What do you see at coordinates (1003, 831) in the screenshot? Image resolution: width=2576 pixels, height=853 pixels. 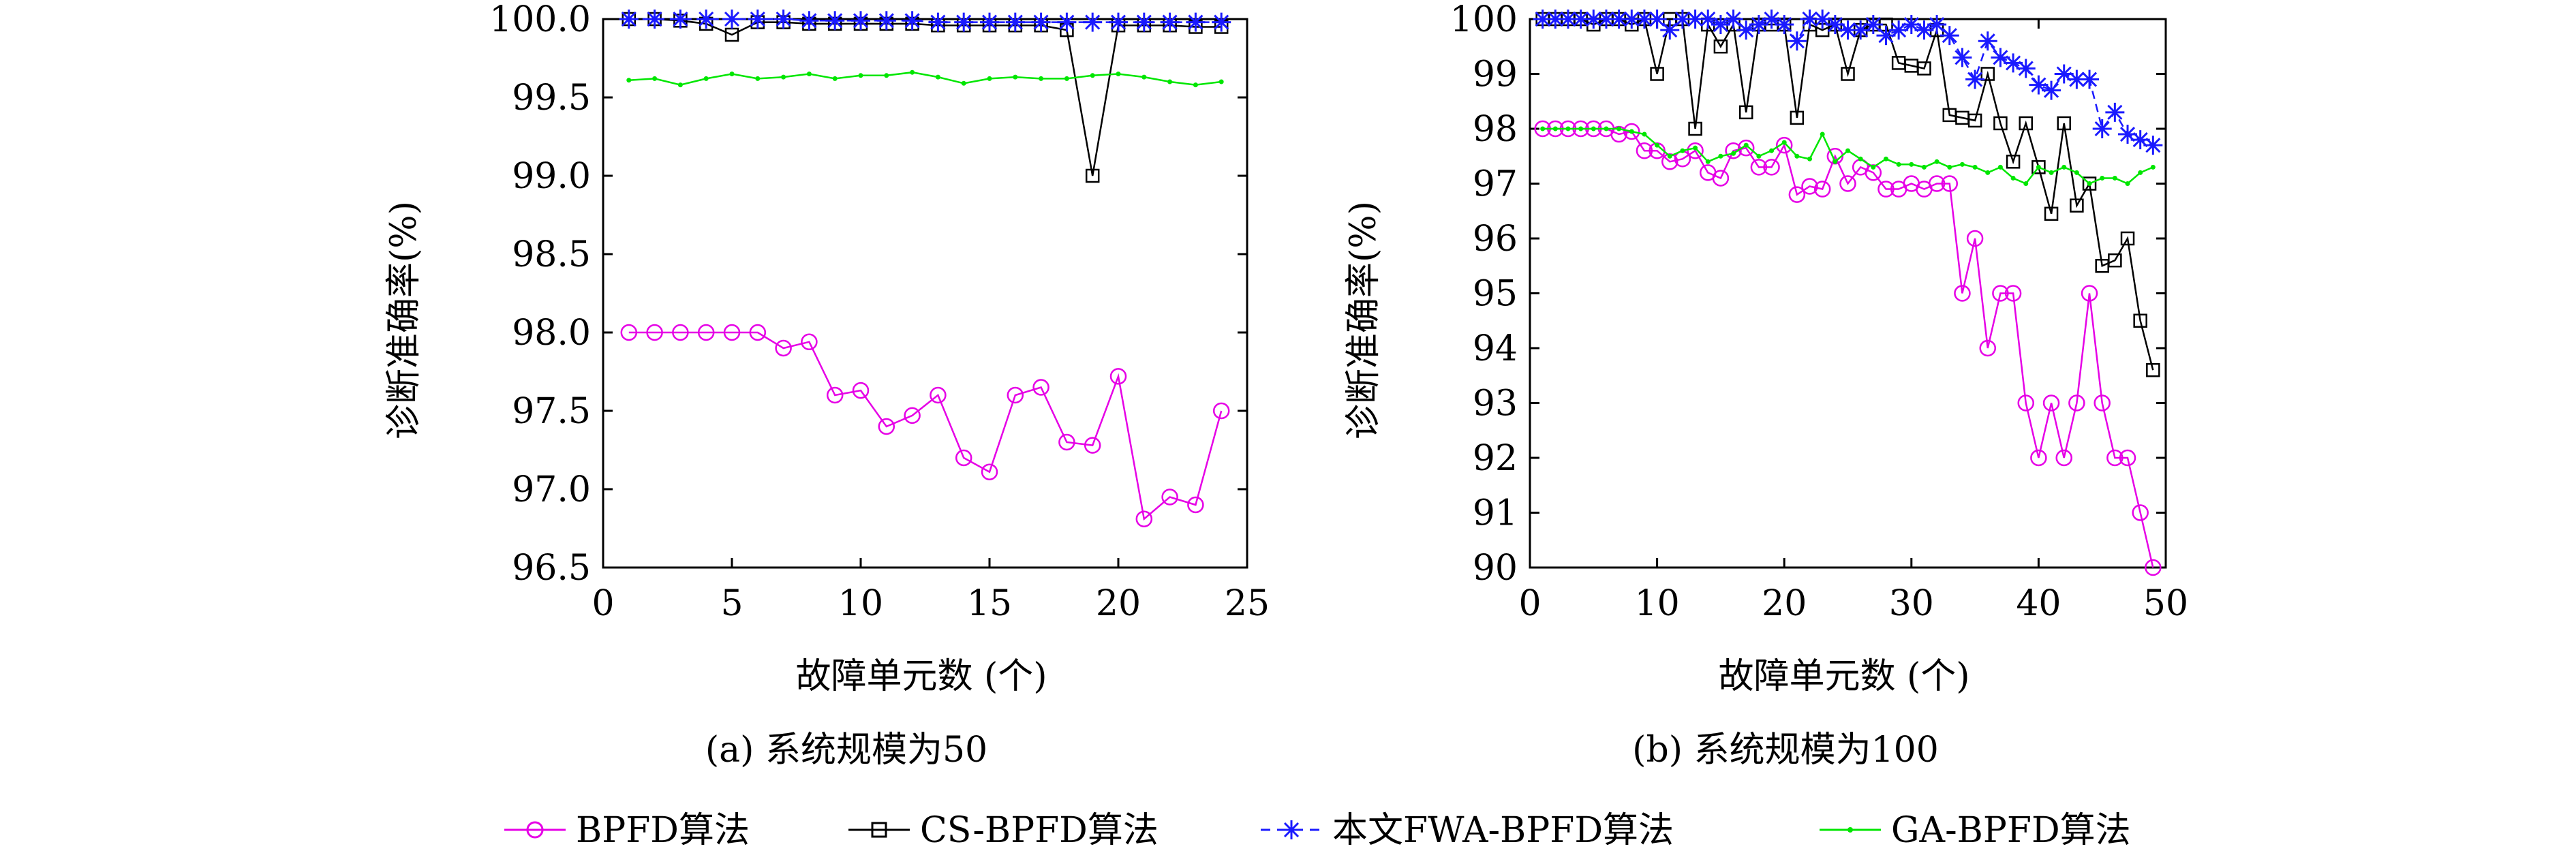 I see `legend-item-cs-bpfd: CS-BPFD算法` at bounding box center [1003, 831].